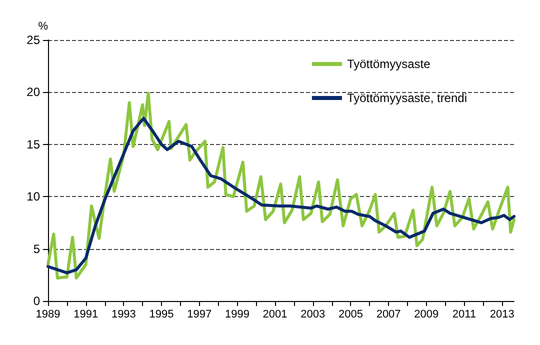 The image size is (540, 345). I want to click on y-tick-label: 10, so click(33, 197).